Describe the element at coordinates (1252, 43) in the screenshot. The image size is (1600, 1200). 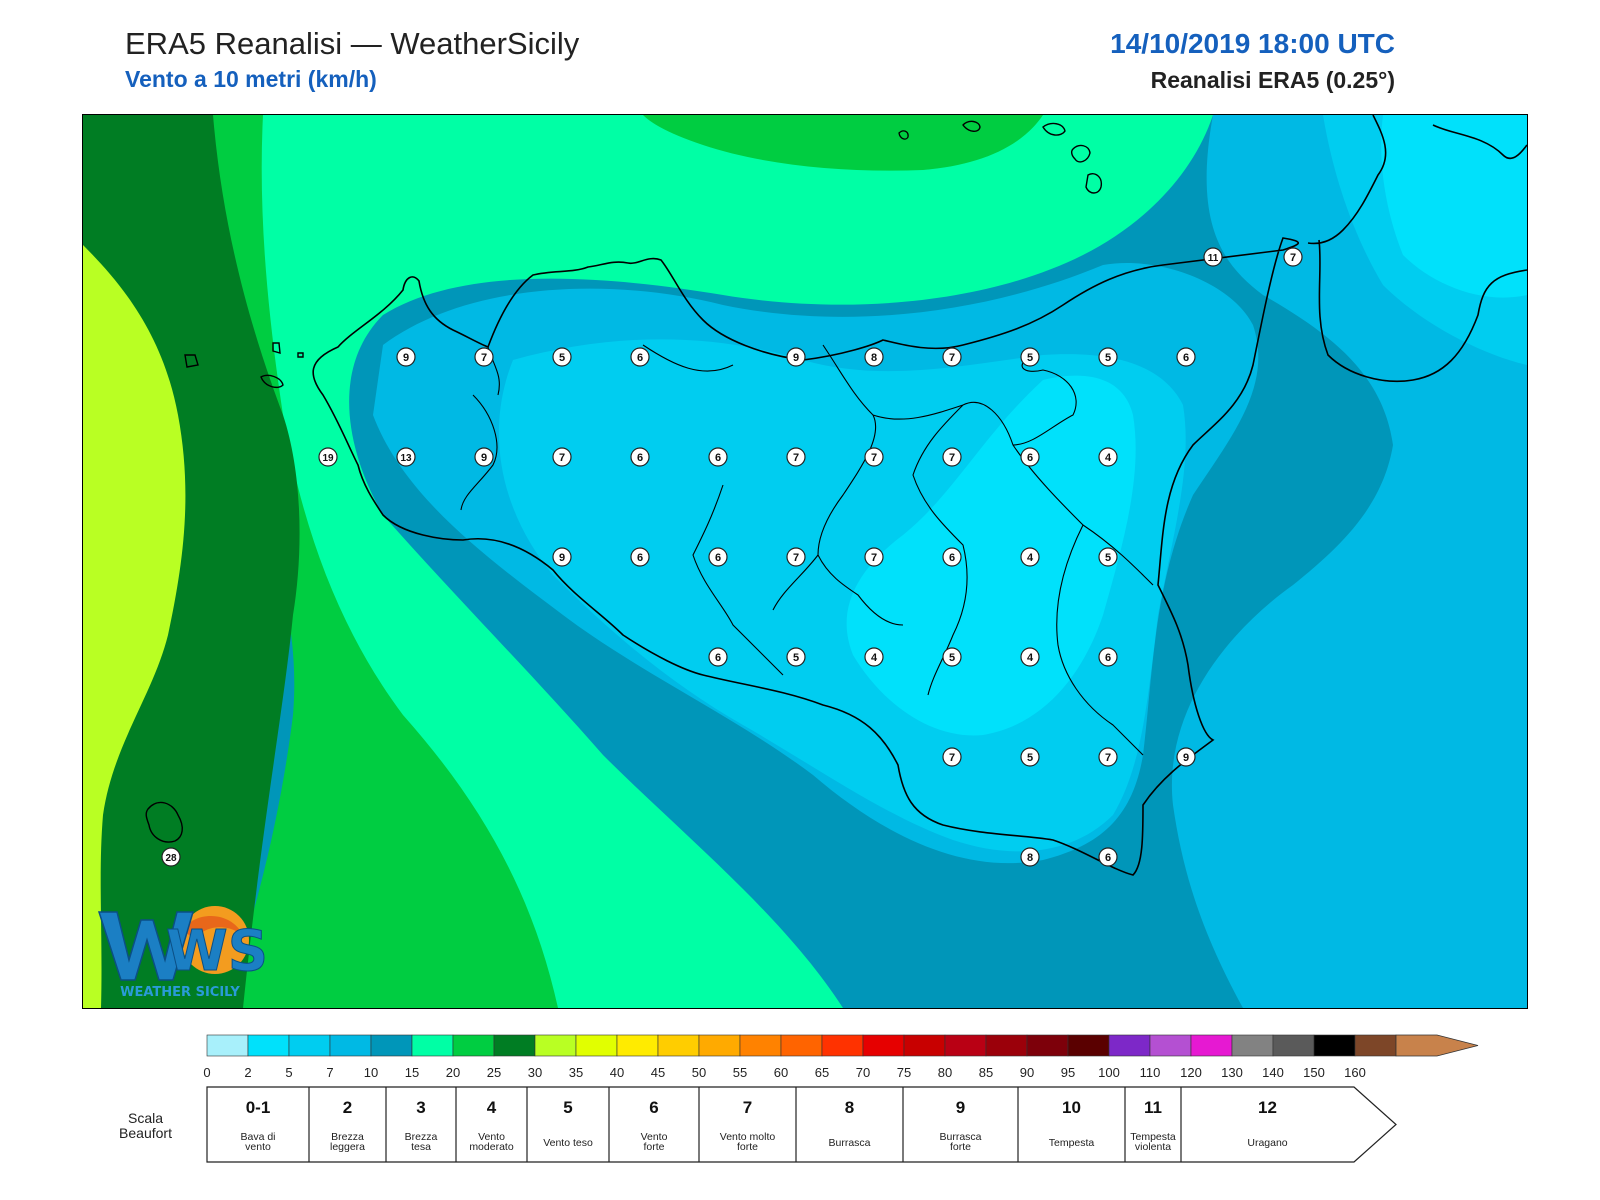
I see `map-datetime: 14/10/2019 18:00 UTC` at that location.